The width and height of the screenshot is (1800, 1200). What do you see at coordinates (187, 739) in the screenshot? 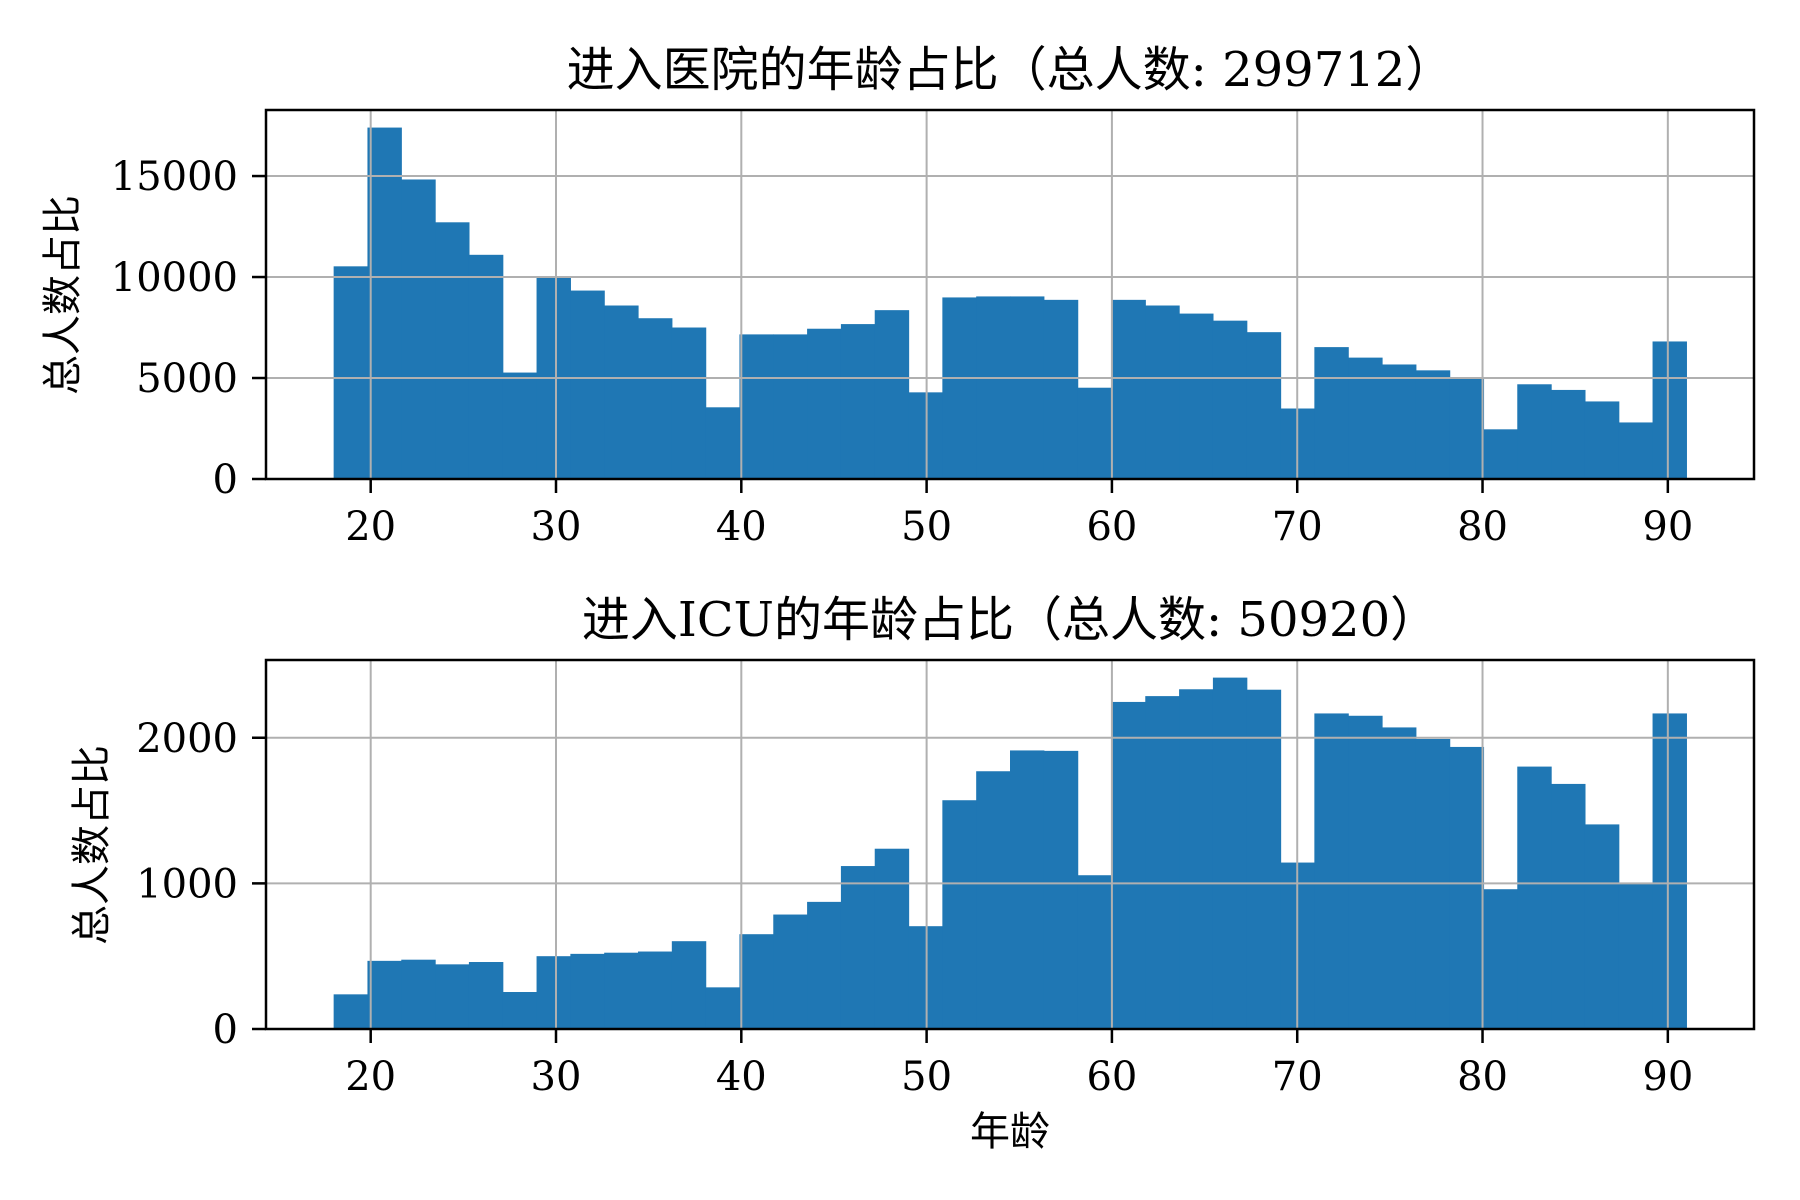
I see `y-tick-label: 2000` at bounding box center [187, 739].